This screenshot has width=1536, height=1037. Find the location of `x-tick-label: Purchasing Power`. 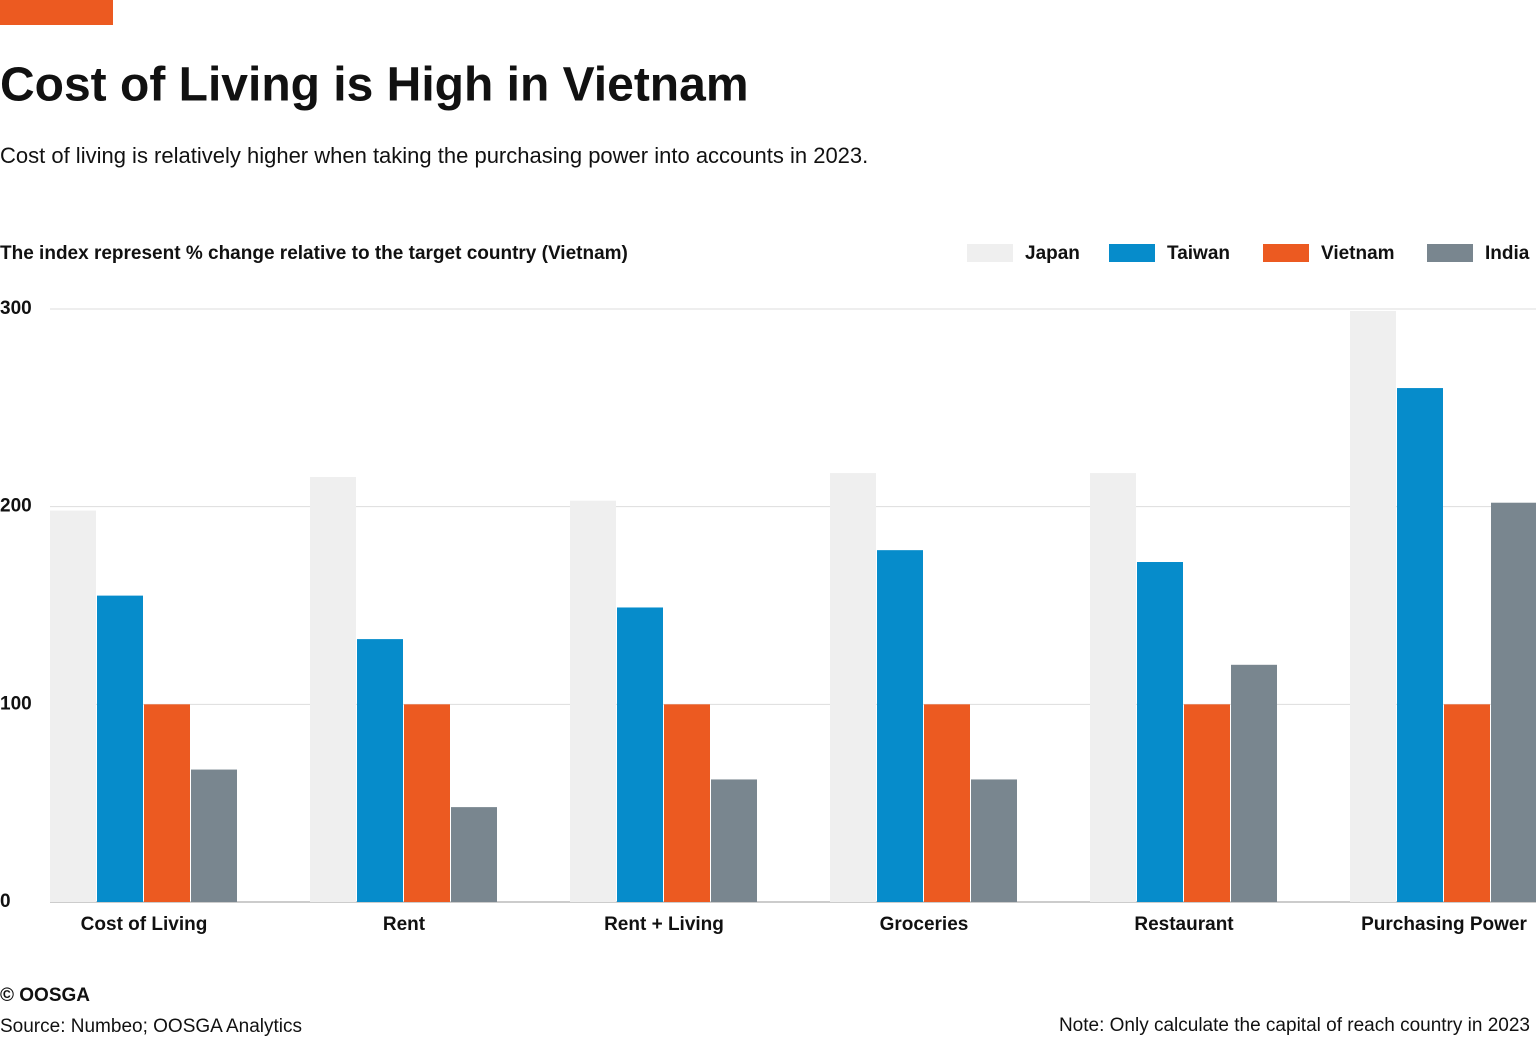

x-tick-label: Purchasing Power is located at coordinates (1444, 924).